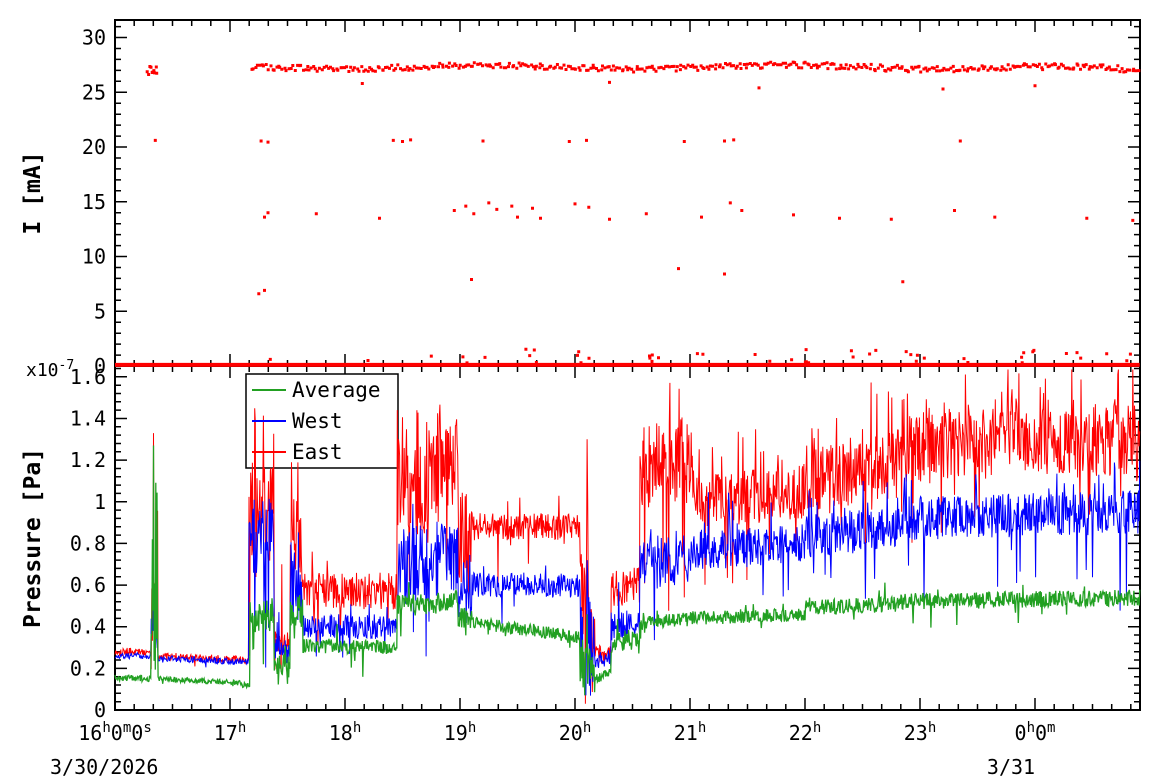 This screenshot has width=1158, height=782. I want to click on current-ytick-label-20: 20, so click(94, 147).